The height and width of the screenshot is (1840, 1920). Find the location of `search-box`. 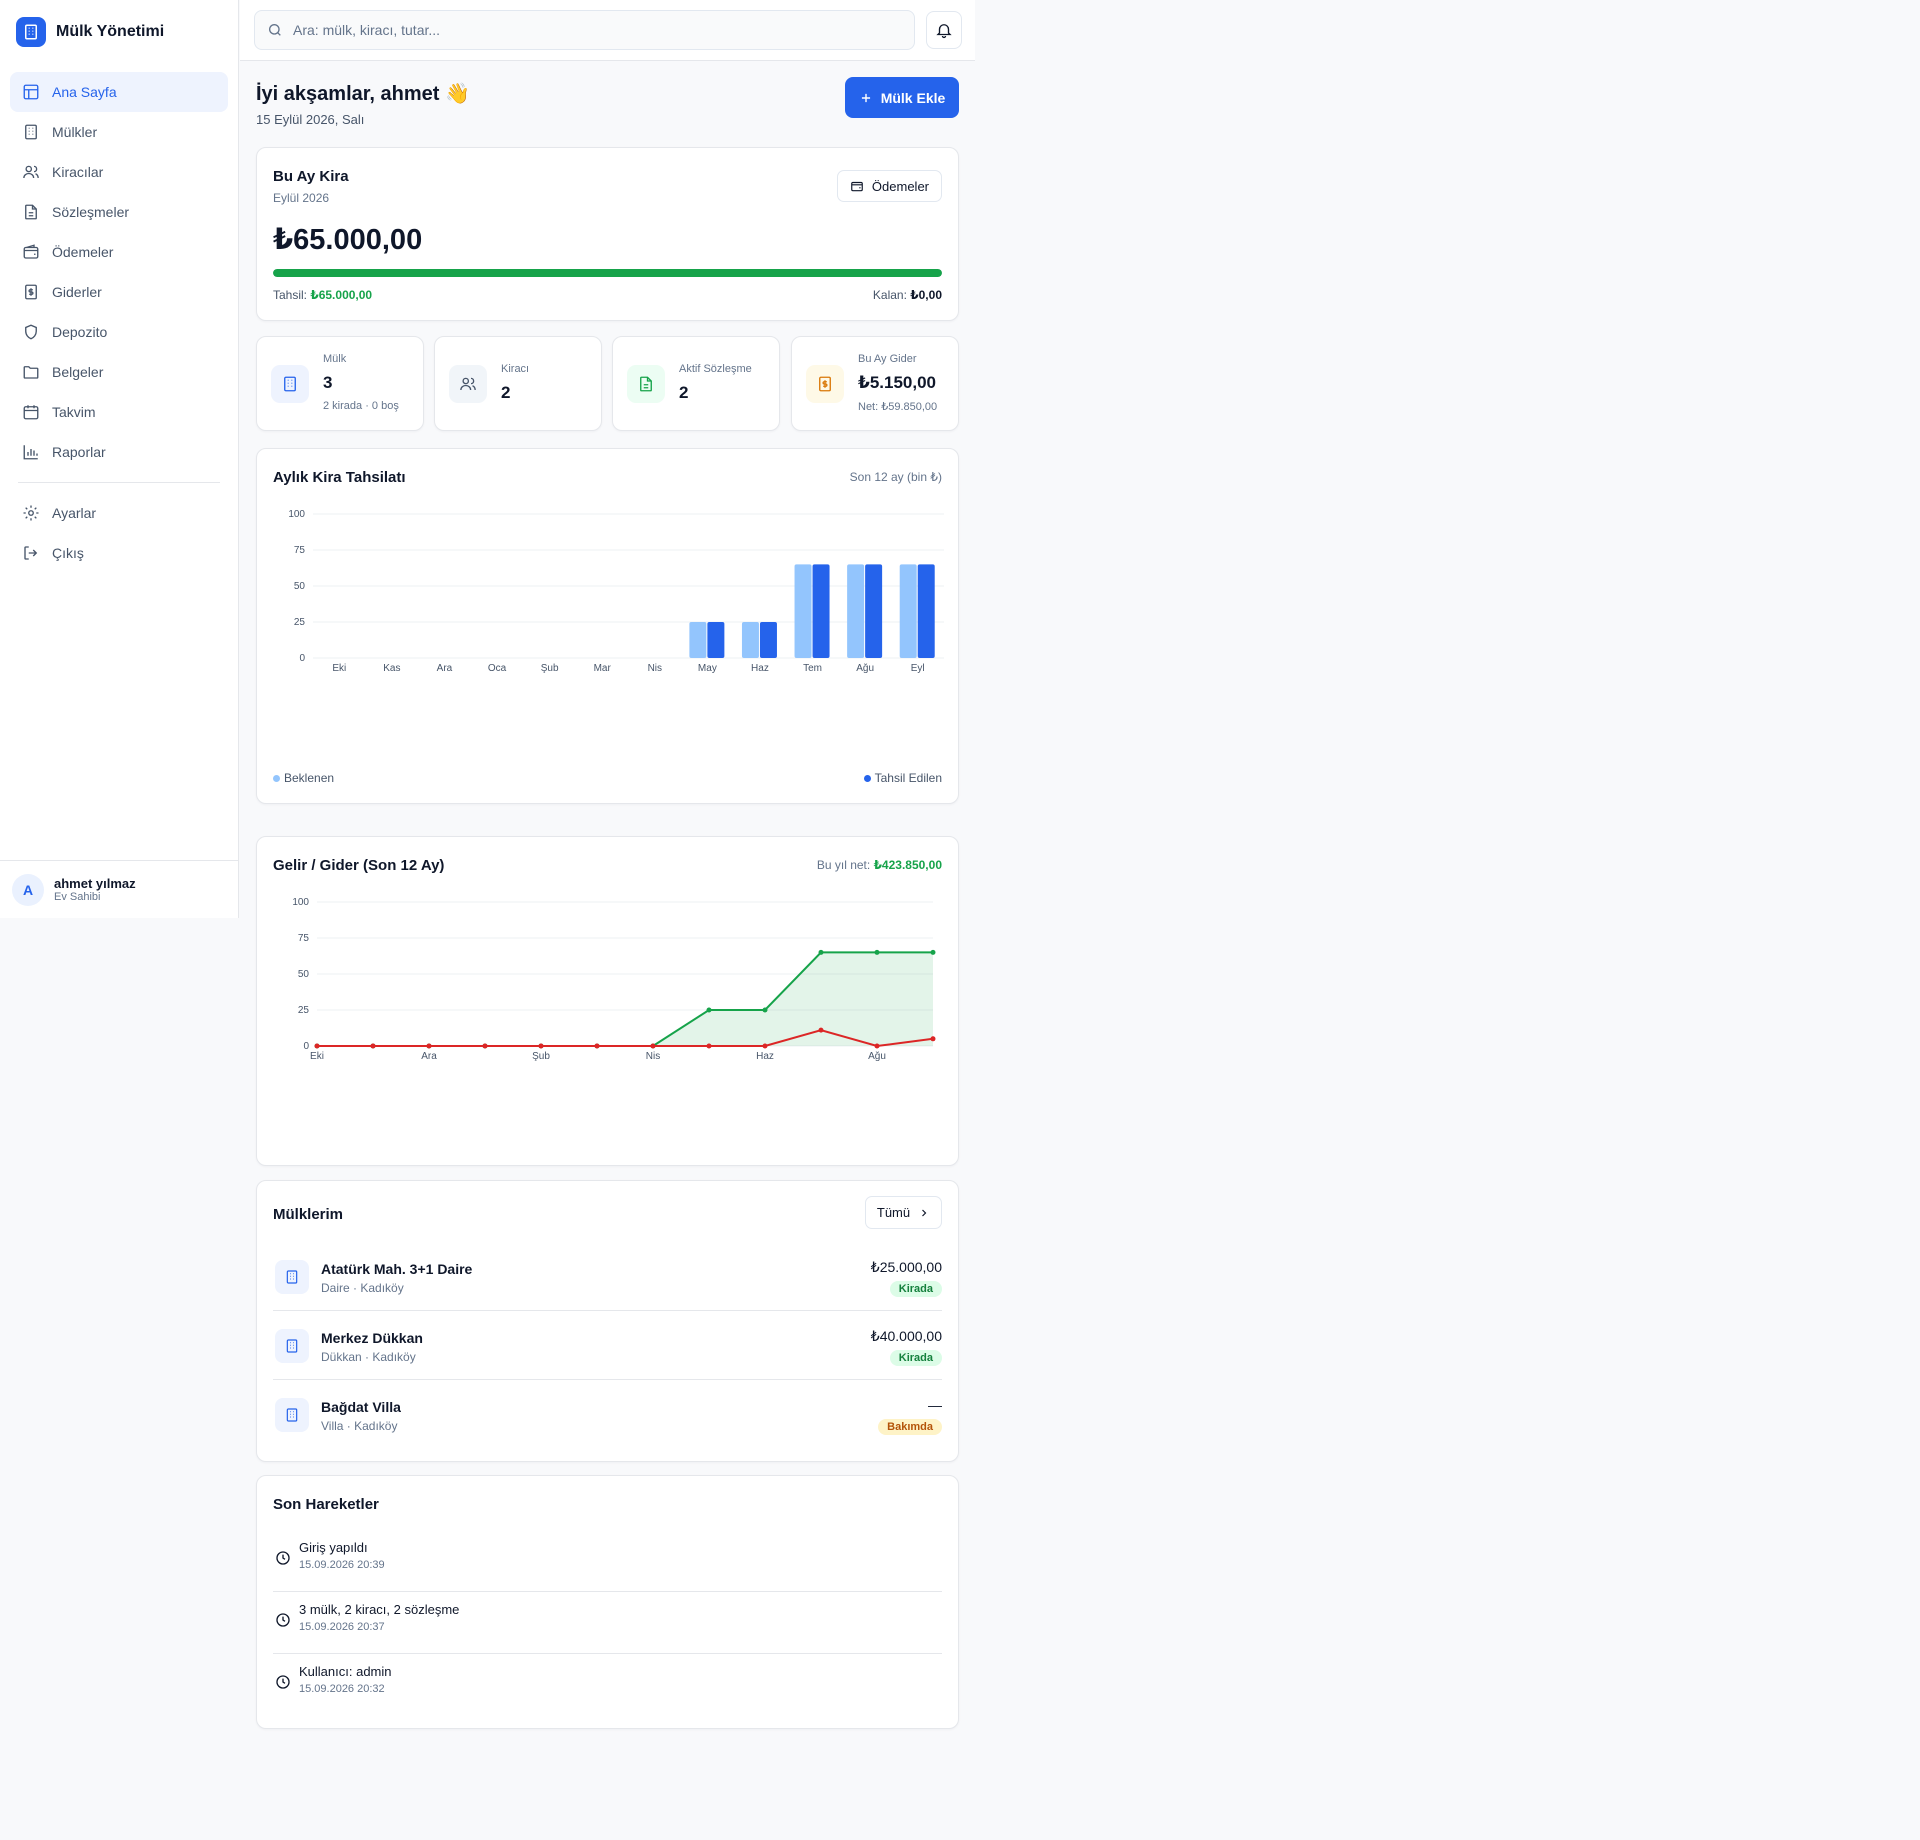

search-box is located at coordinates (584, 30).